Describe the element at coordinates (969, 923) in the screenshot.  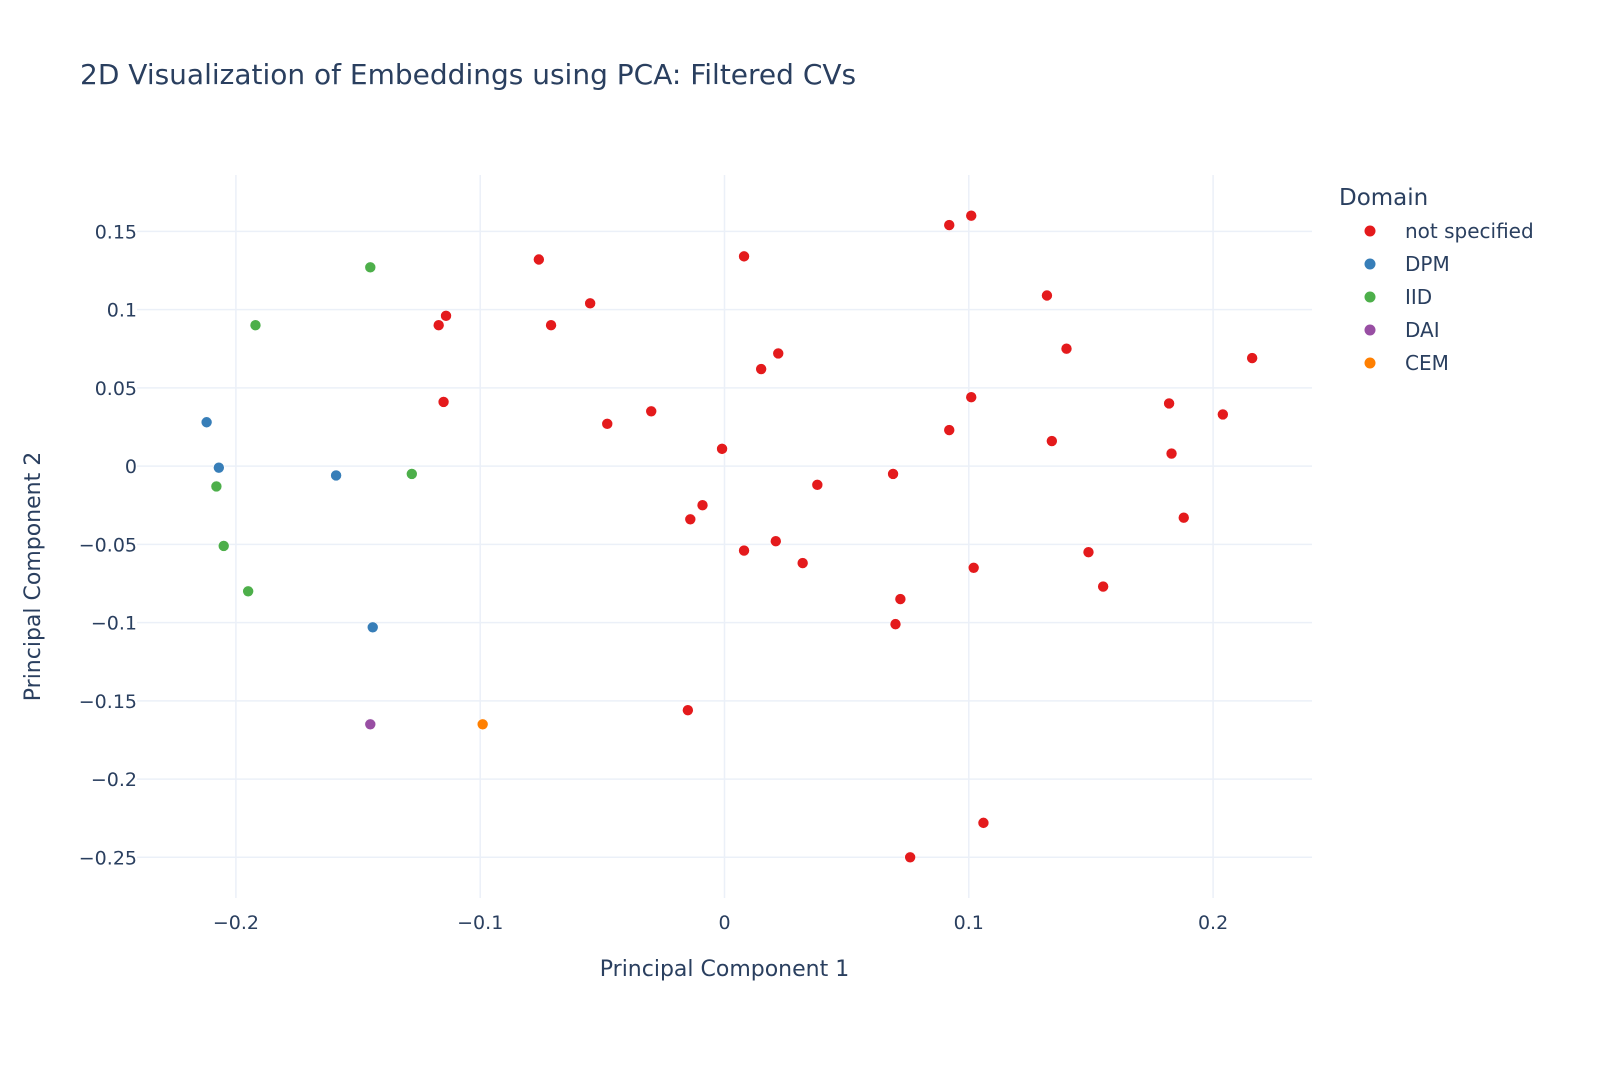
I see `x-tick-label: 0.1` at that location.